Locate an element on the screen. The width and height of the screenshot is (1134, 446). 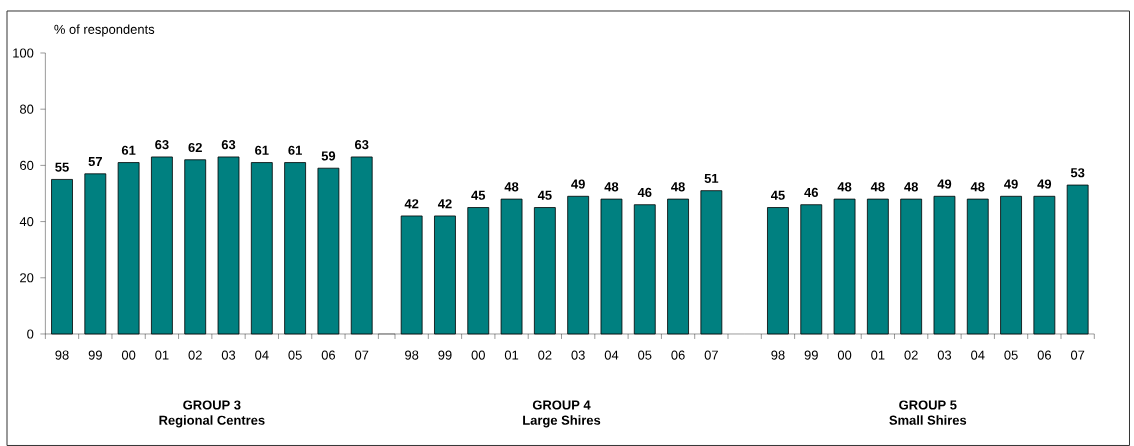
data-label: 57 is located at coordinates (95, 162).